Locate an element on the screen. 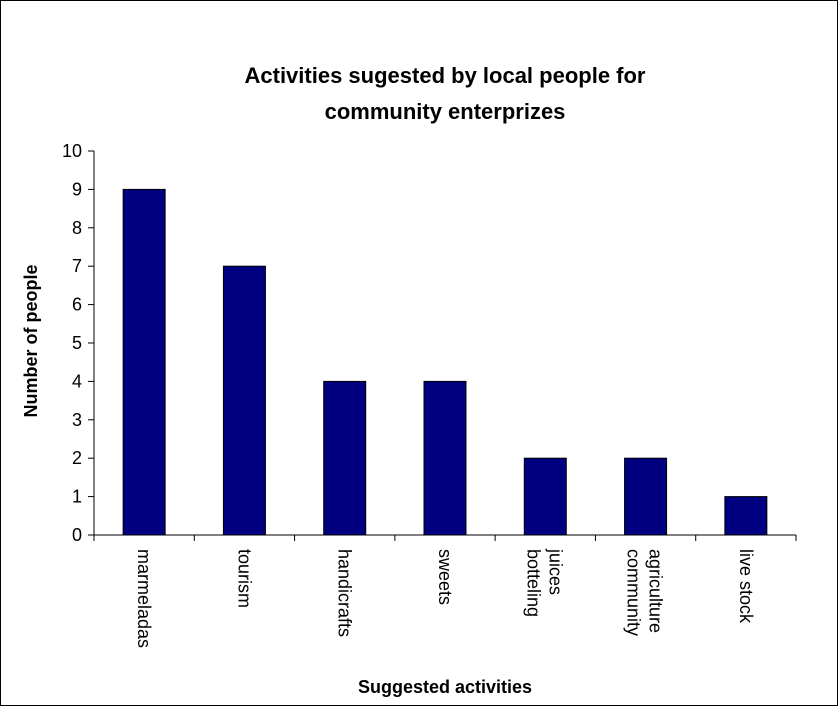 This screenshot has height=706, width=838. y-tick-label: 8 is located at coordinates (77, 228).